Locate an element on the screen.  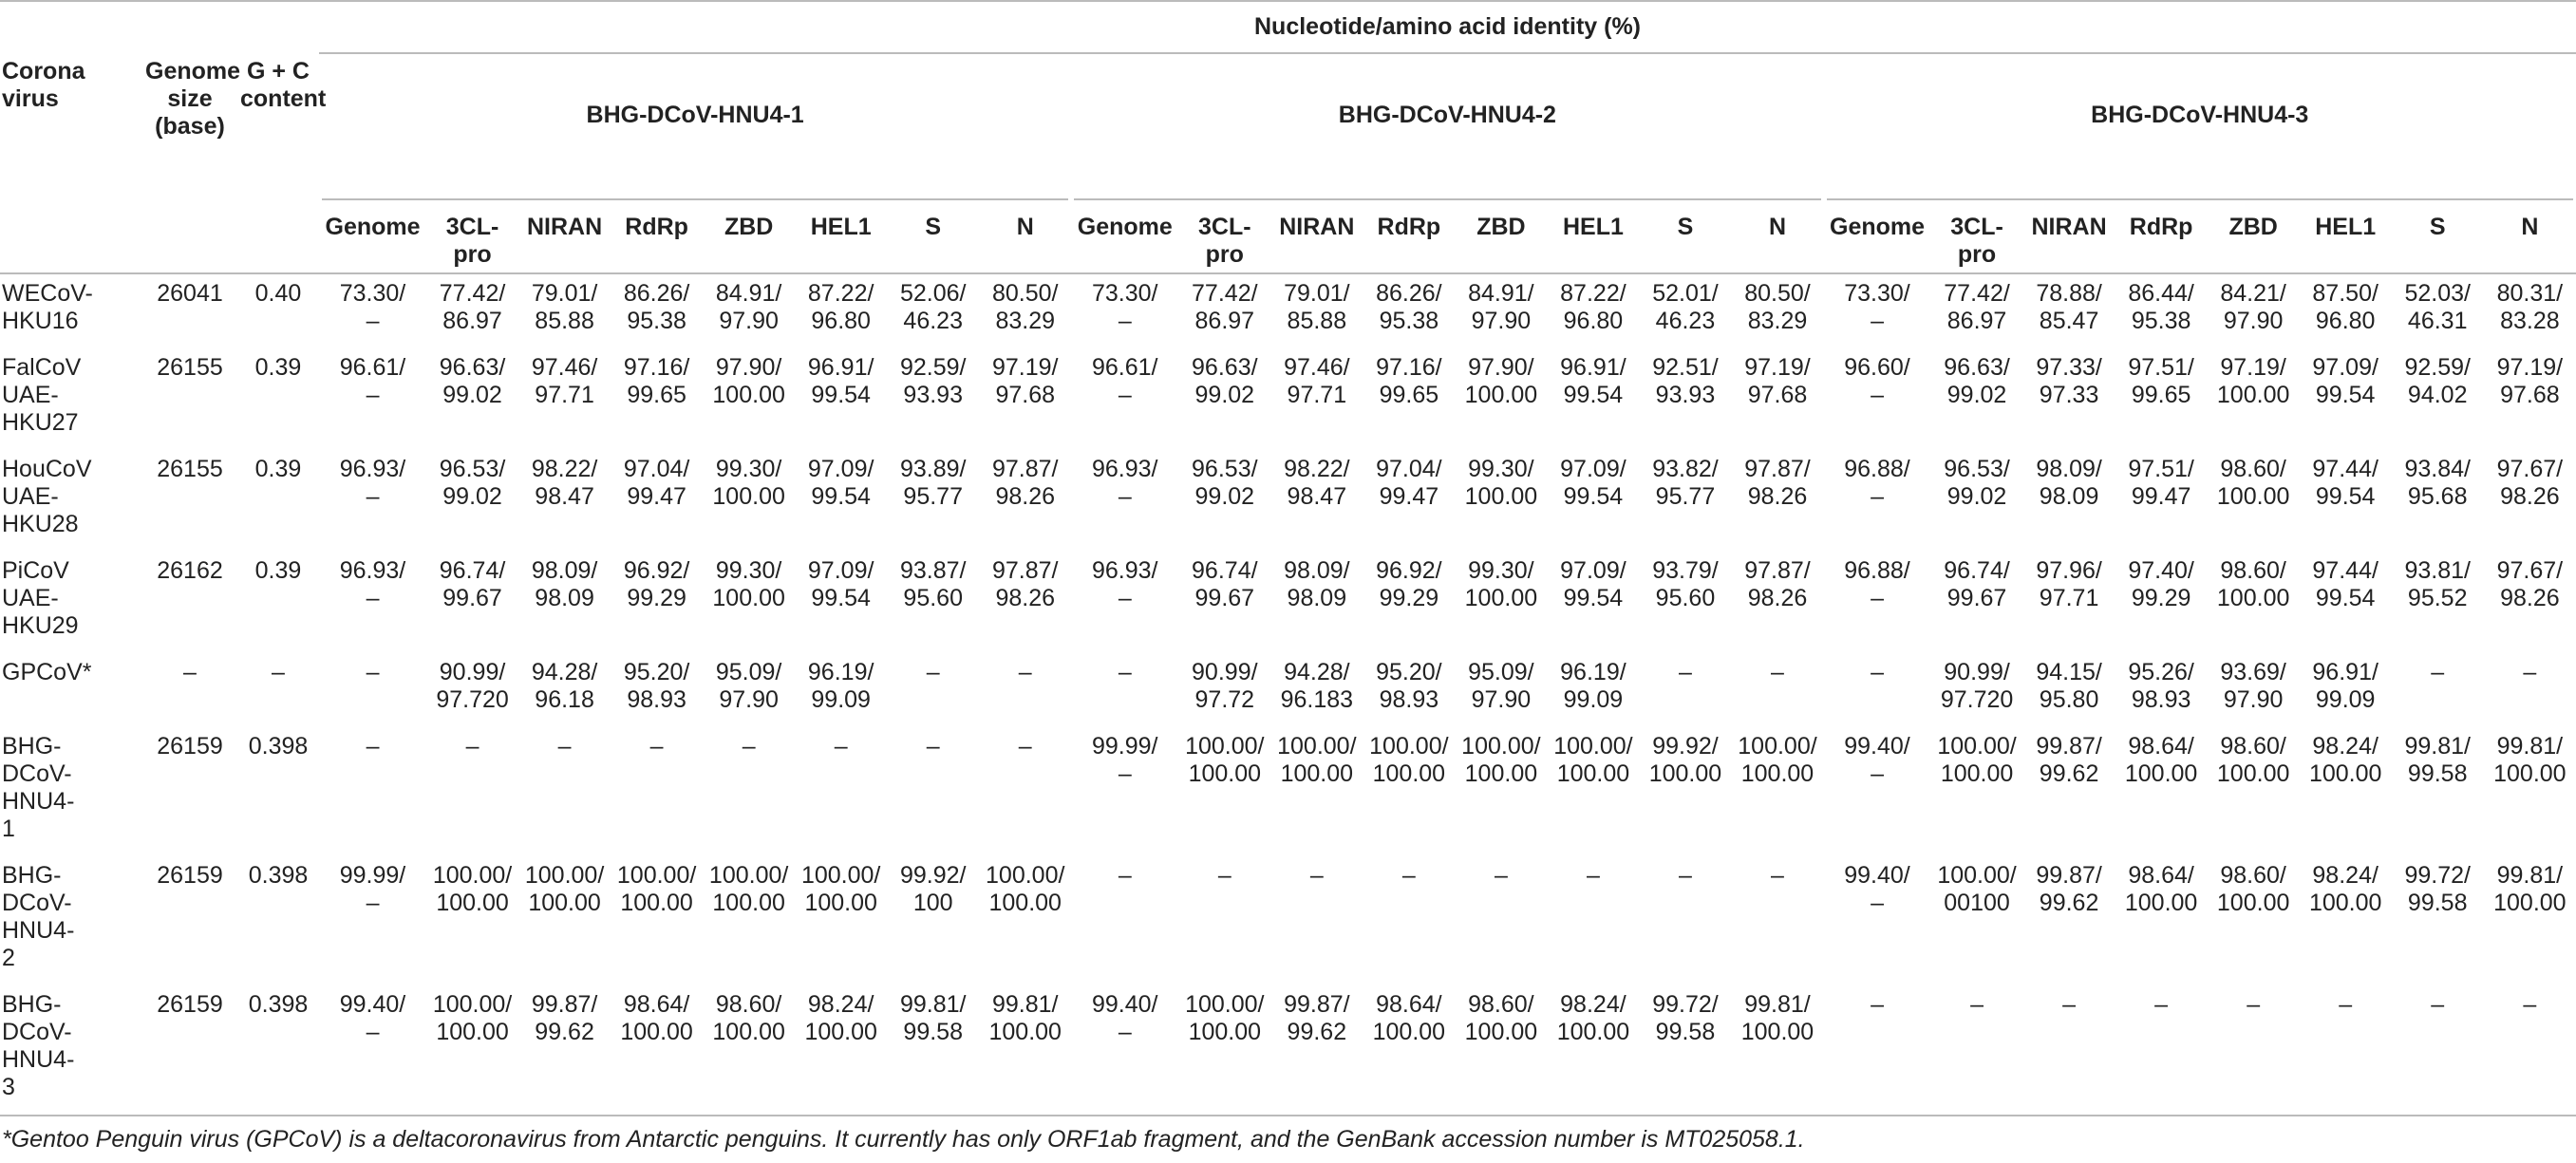
cell: 100.00/ 00100 is located at coordinates (1977, 920).